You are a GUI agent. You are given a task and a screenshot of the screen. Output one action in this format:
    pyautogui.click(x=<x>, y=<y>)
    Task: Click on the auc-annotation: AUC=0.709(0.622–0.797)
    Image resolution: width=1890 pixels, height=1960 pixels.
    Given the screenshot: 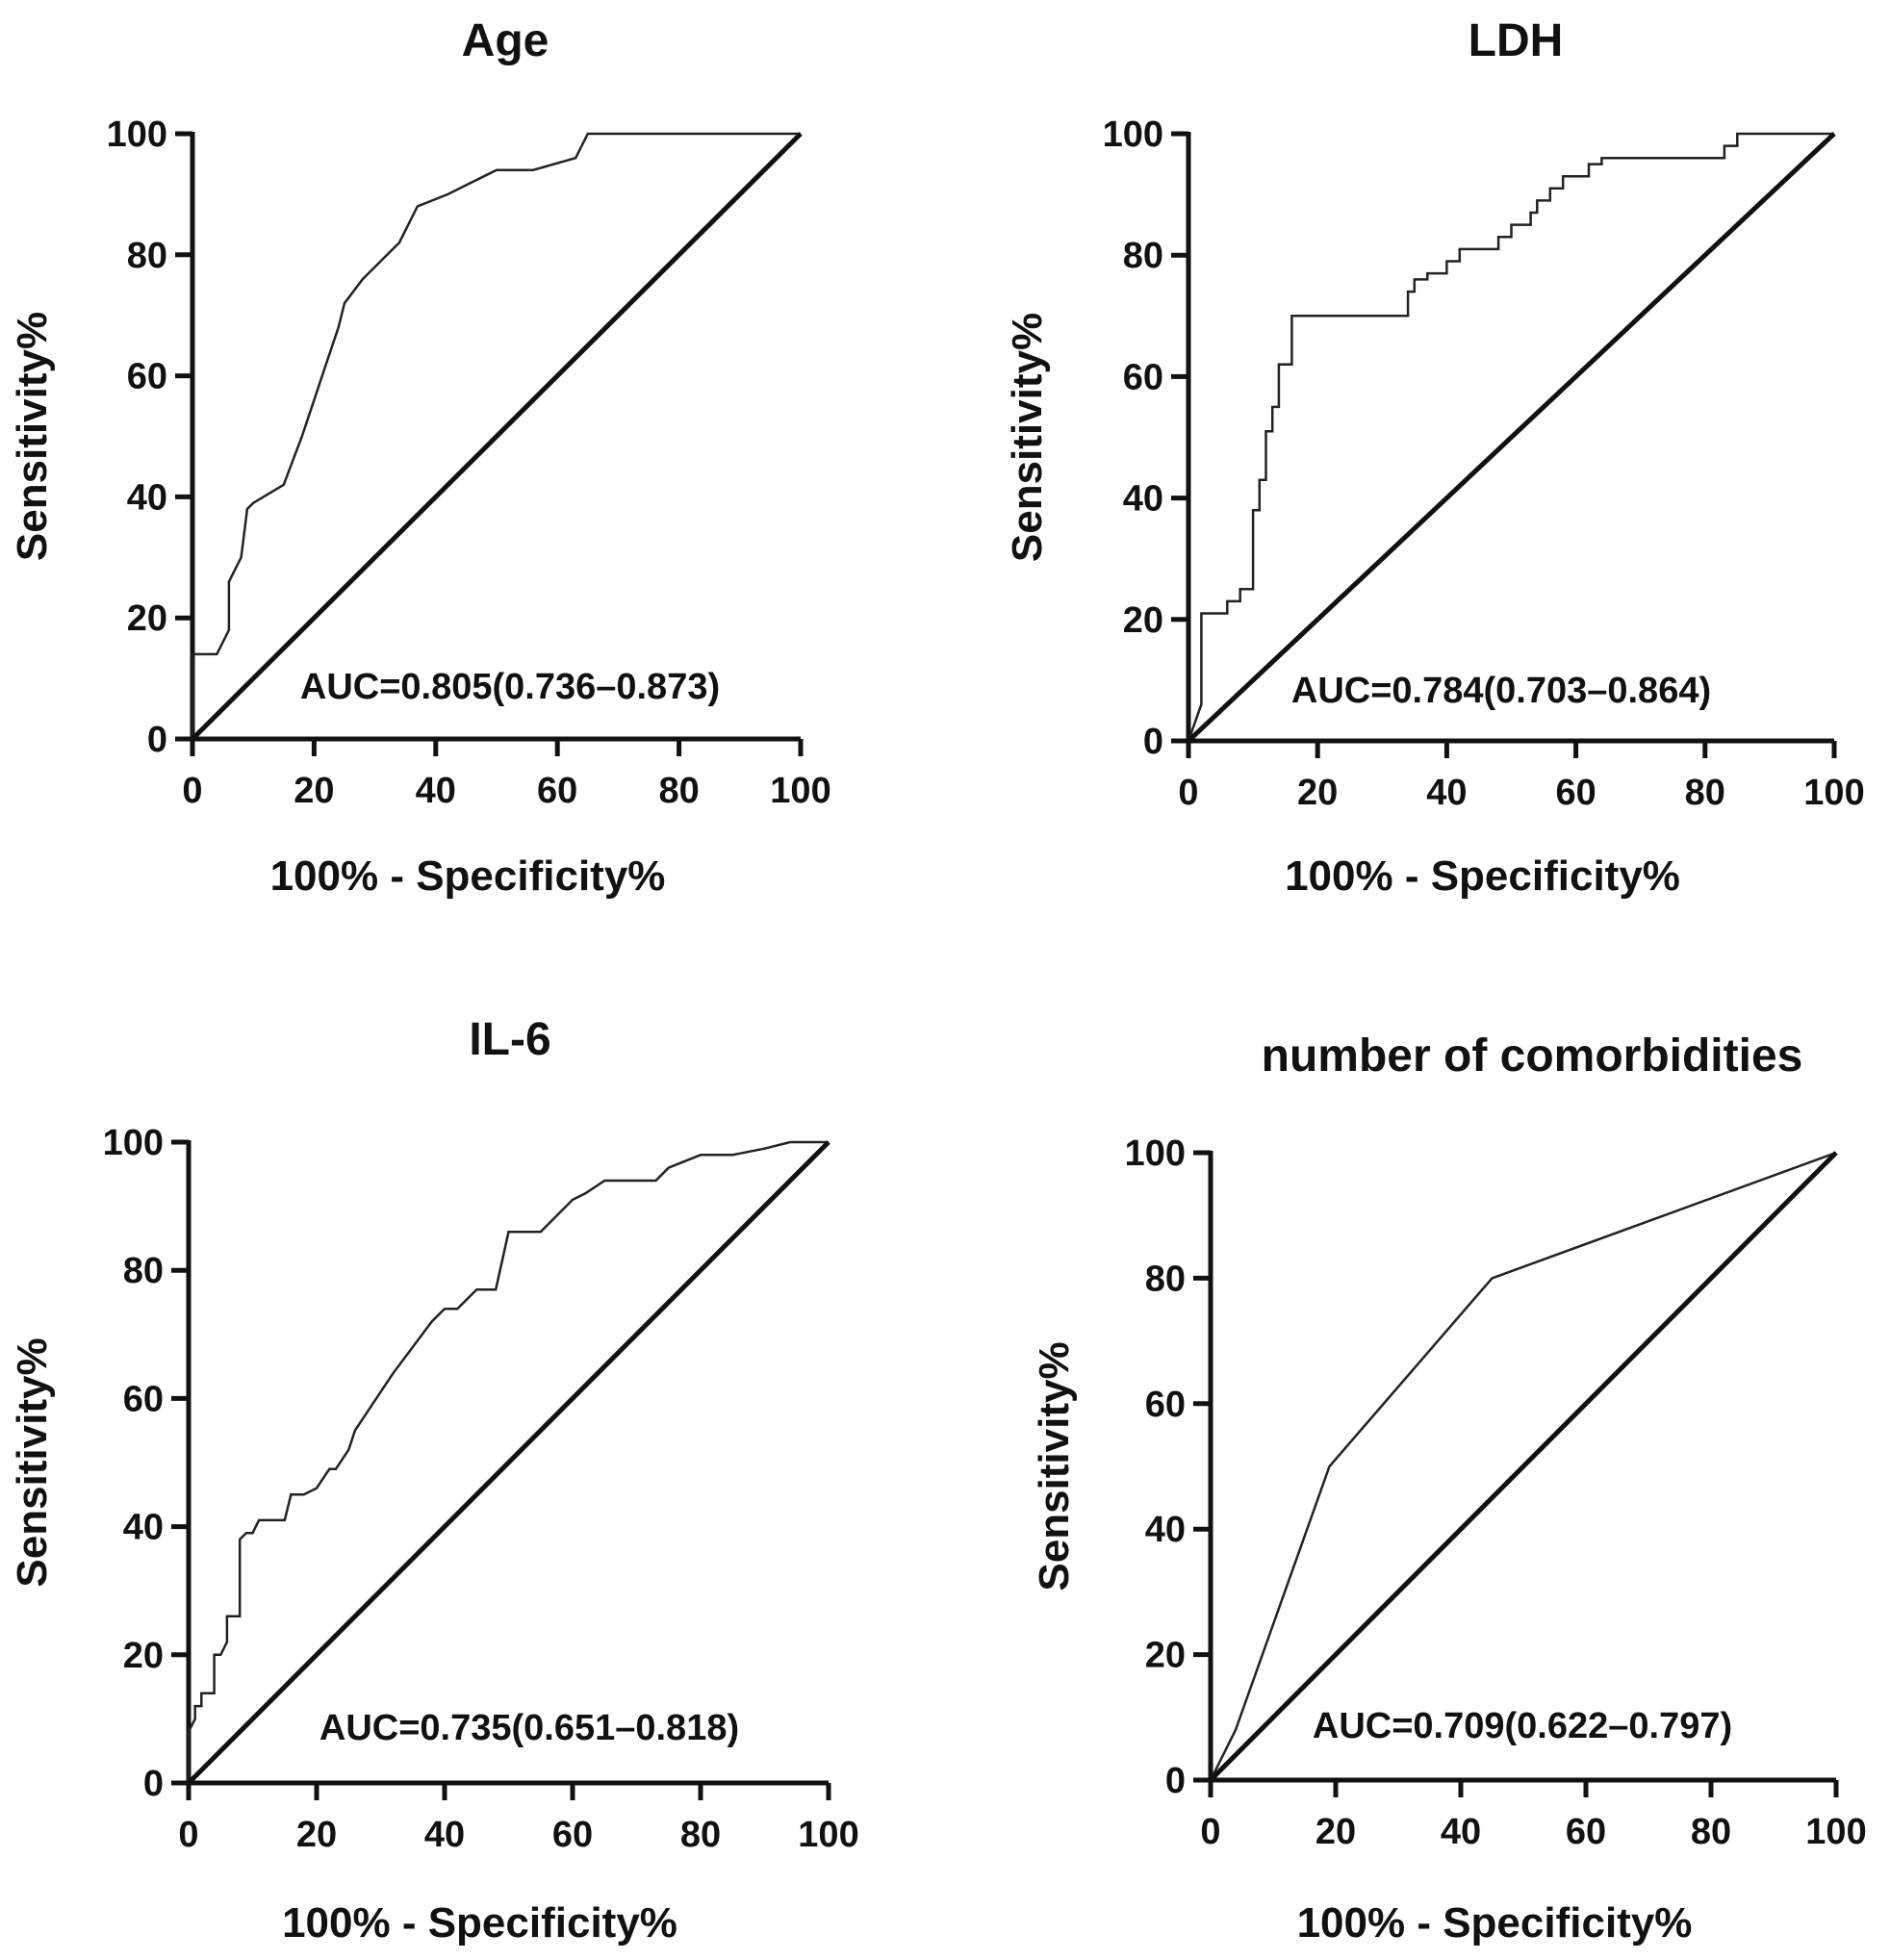 What is the action you would take?
    pyautogui.click(x=1522, y=1726)
    